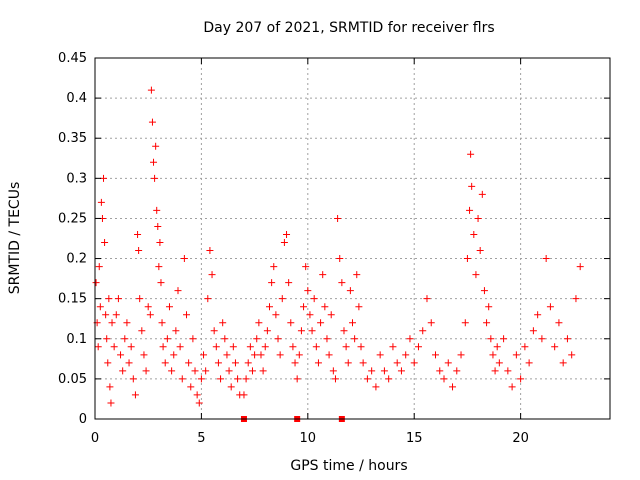 The width and height of the screenshot is (640, 480). Describe the element at coordinates (76, 259) in the screenshot. I see `y-tick-label: 0.2` at that location.